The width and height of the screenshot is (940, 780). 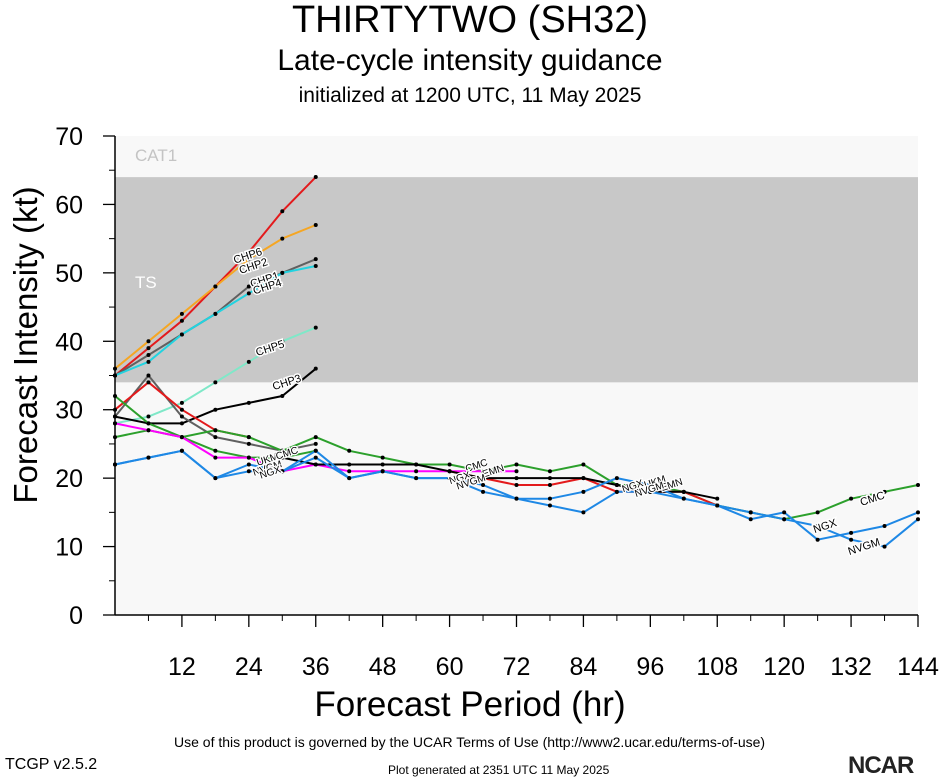 I want to click on initialization-time: initialized at 1200 UTC, 11 May 2025, so click(x=470, y=95).